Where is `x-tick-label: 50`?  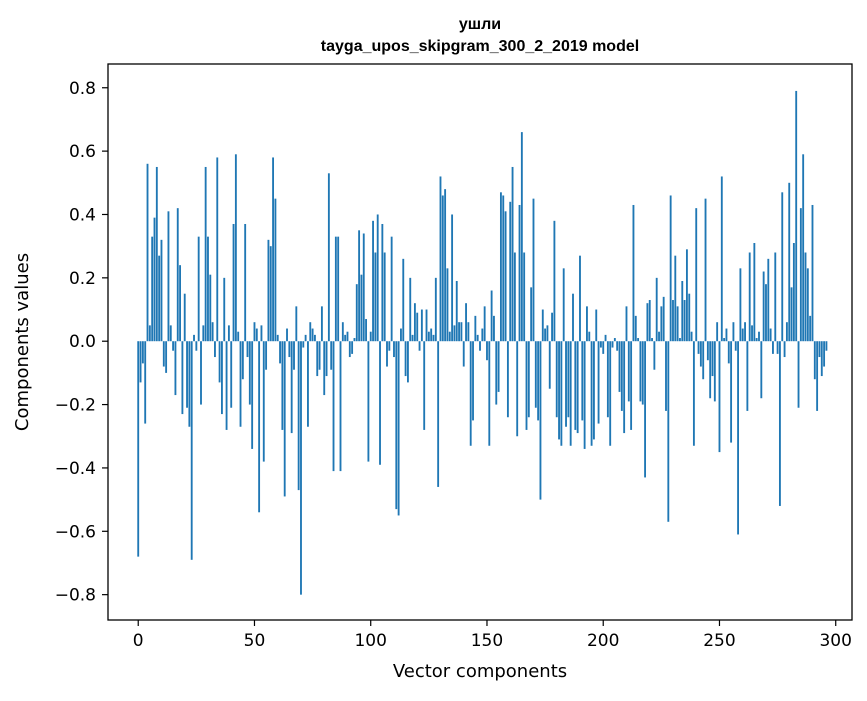 x-tick-label: 50 is located at coordinates (255, 641).